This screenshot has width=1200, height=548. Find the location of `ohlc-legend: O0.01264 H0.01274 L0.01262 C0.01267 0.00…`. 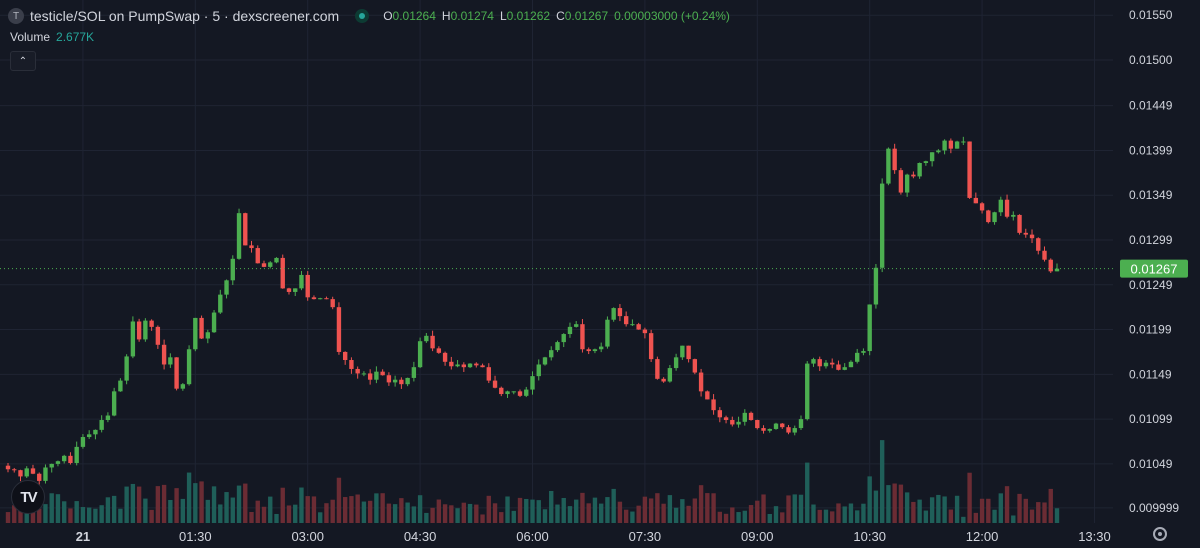

ohlc-legend: O0.01264 H0.01274 L0.01262 C0.01267 0.00… is located at coordinates (556, 16).